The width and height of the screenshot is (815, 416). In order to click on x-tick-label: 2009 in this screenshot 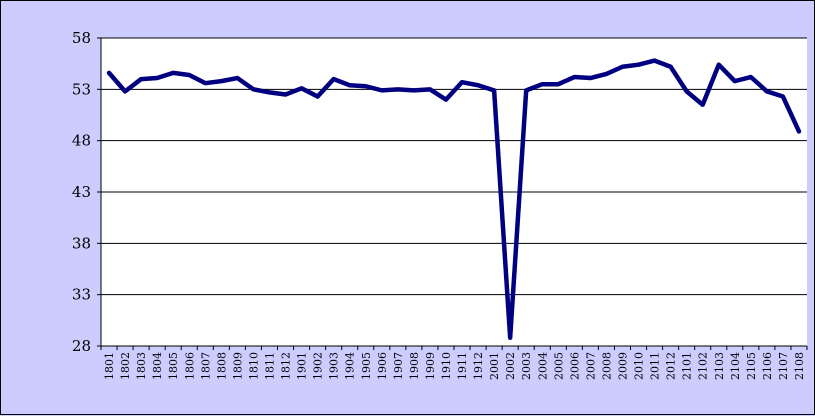, I will do `click(622, 366)`.